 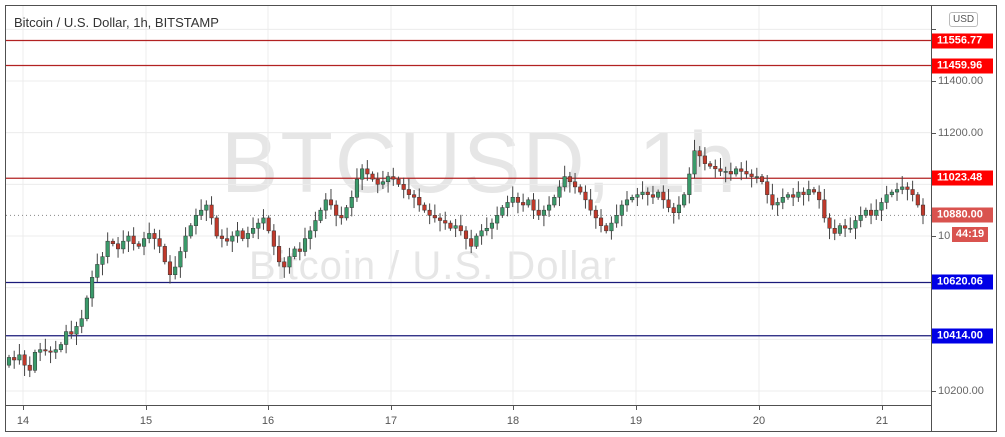 What do you see at coordinates (146, 421) in the screenshot?
I see `day-label: 15` at bounding box center [146, 421].